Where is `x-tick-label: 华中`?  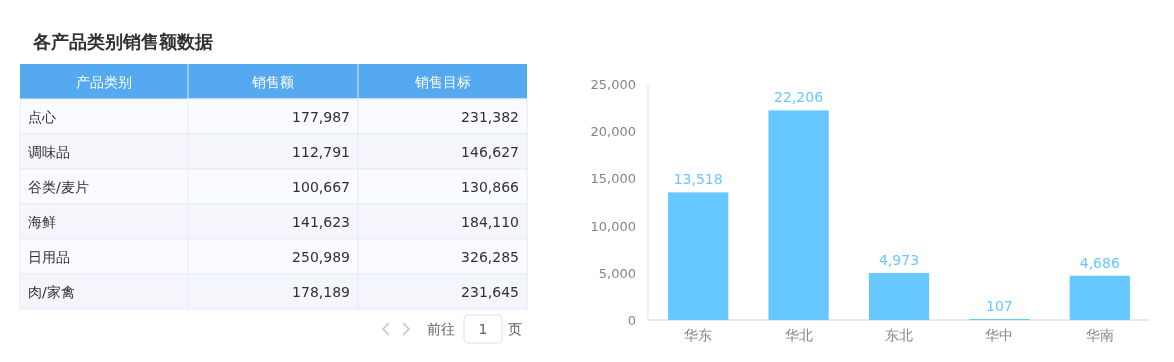
x-tick-label: 华中 is located at coordinates (999, 335).